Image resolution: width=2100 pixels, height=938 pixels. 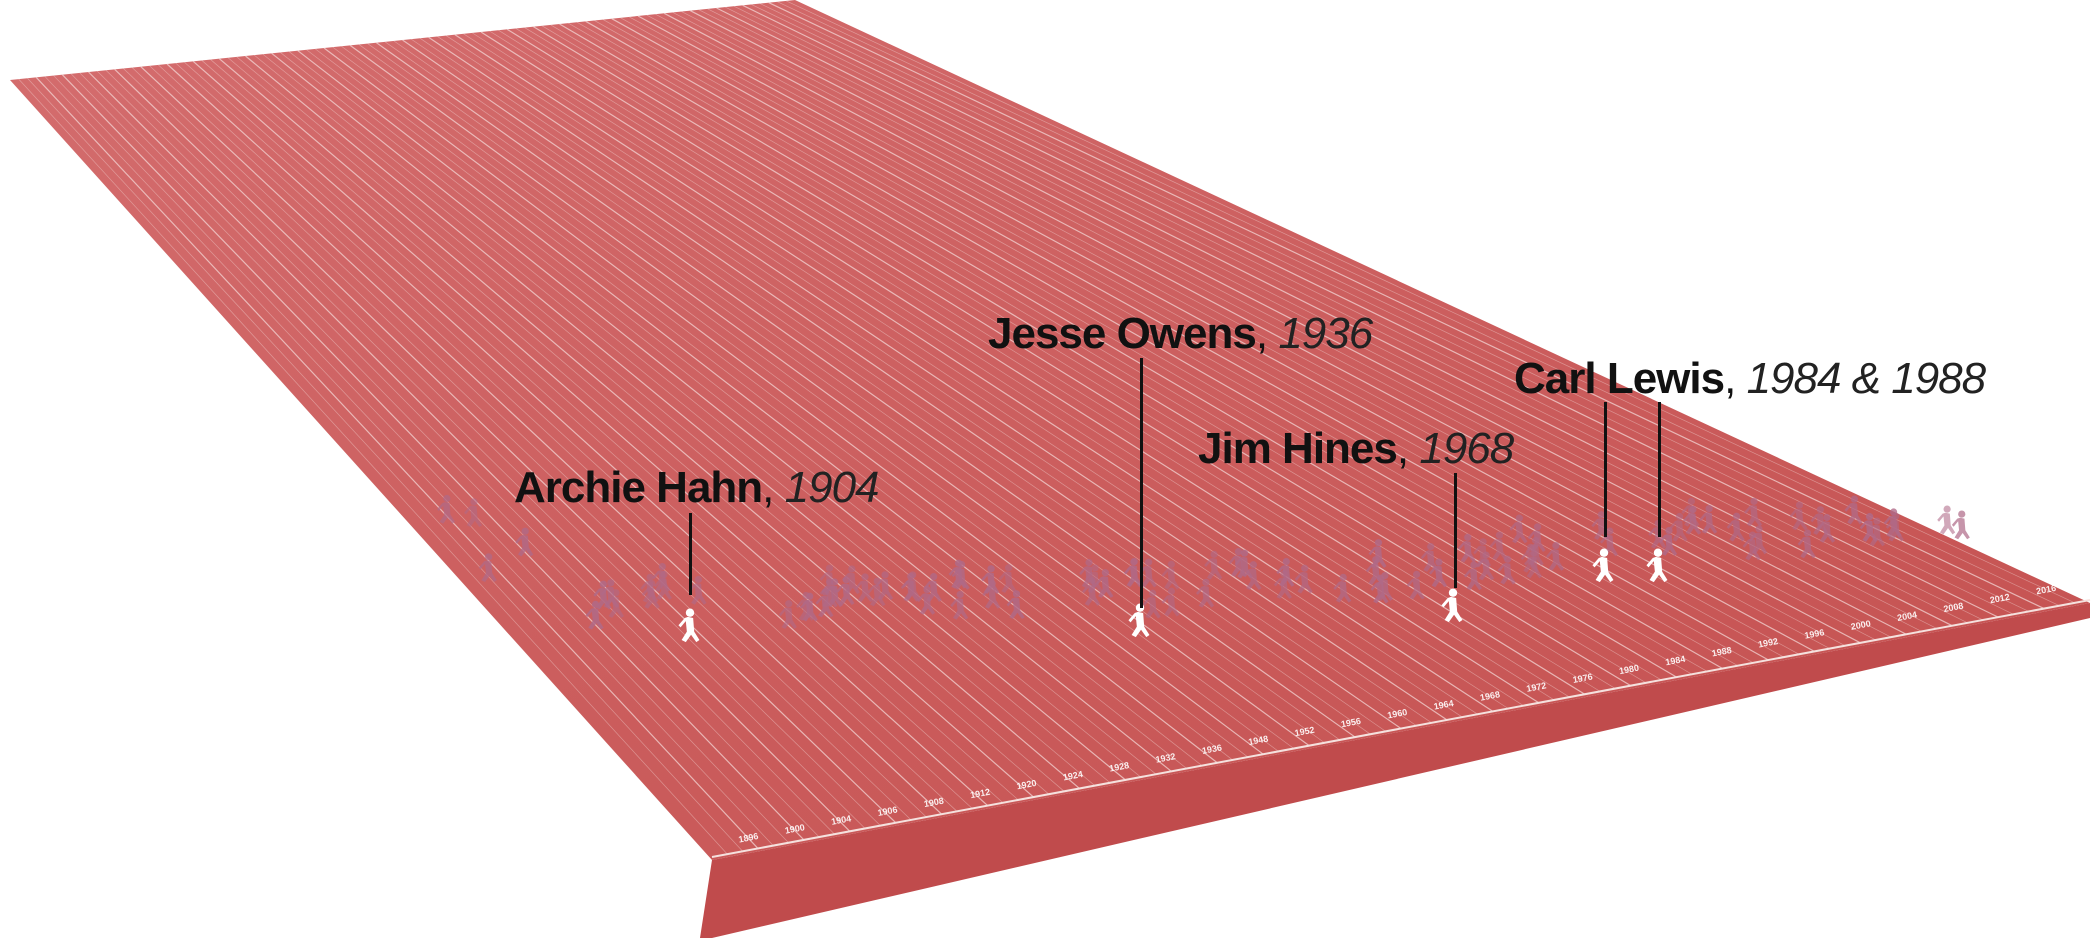 I want to click on year-label: 1996, so click(x=1815, y=634).